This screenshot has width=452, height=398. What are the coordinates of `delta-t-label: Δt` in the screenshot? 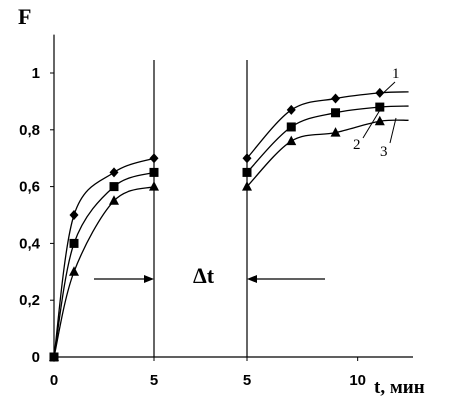 It's located at (204, 275).